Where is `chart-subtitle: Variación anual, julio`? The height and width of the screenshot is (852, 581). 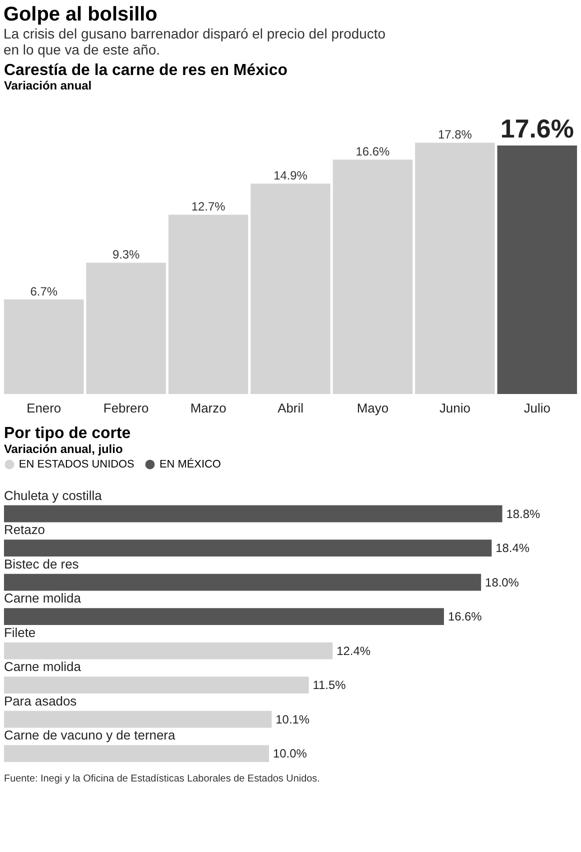 chart-subtitle: Variación anual, julio is located at coordinates (63, 449).